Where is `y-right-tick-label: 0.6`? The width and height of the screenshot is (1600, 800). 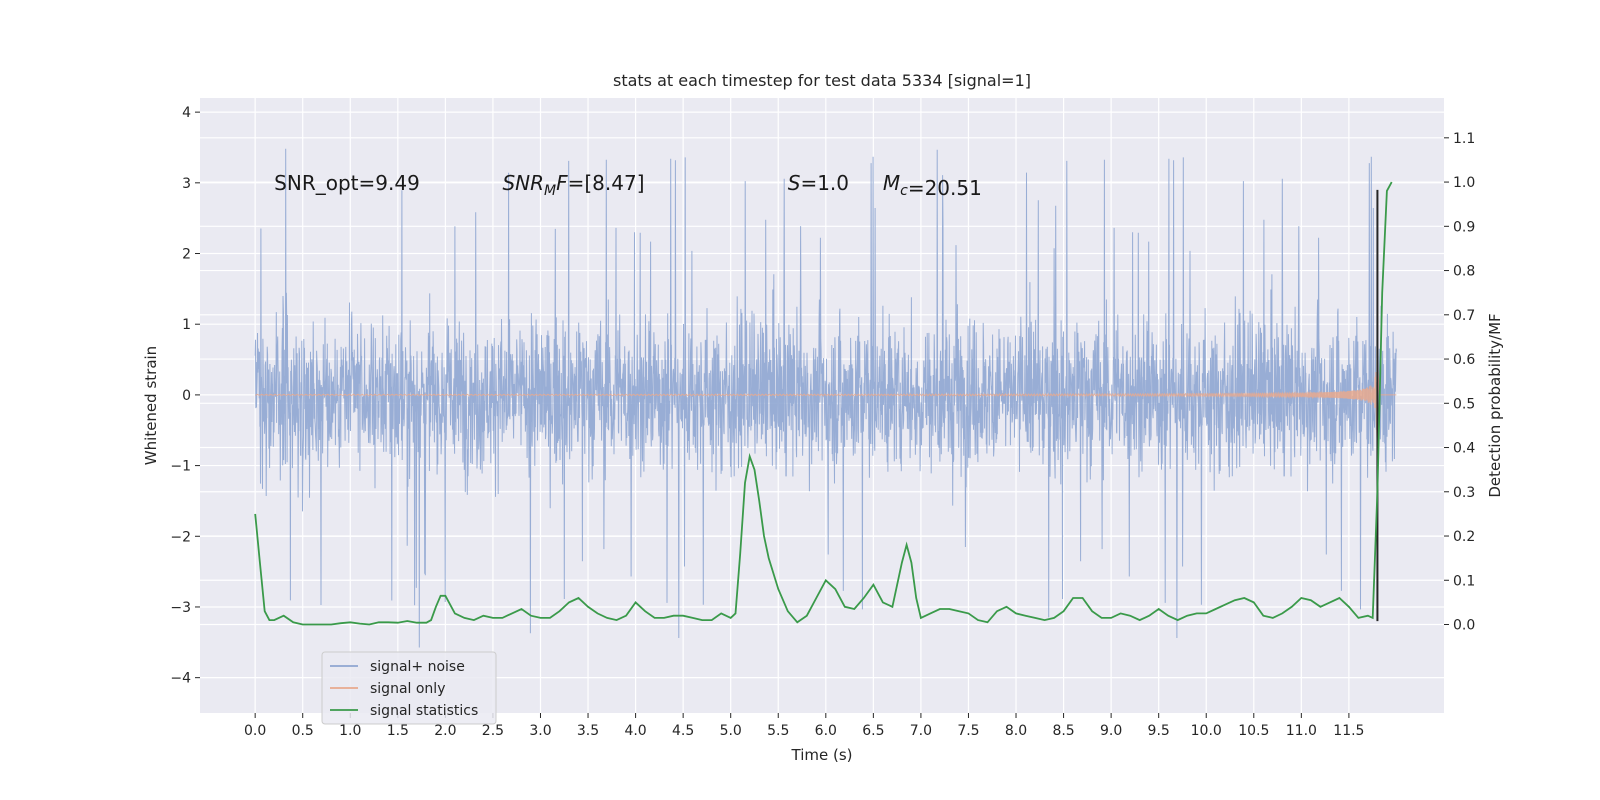 y-right-tick-label: 0.6 is located at coordinates (1464, 360).